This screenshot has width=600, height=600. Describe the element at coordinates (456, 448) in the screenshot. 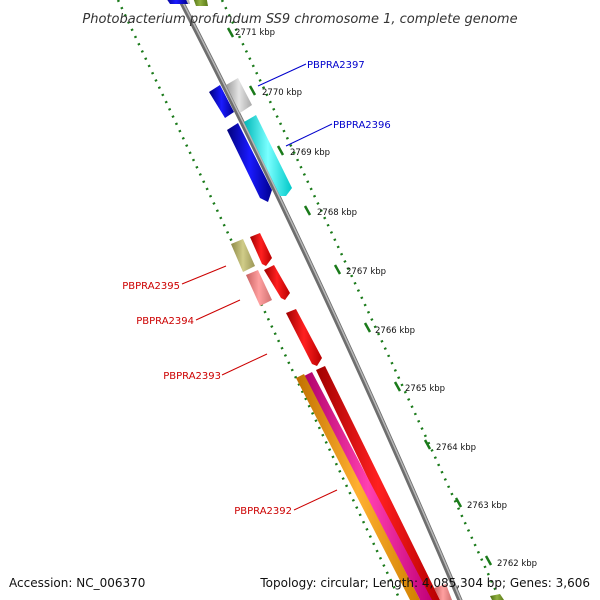

I see `tick-label: 2764 kbp` at that location.